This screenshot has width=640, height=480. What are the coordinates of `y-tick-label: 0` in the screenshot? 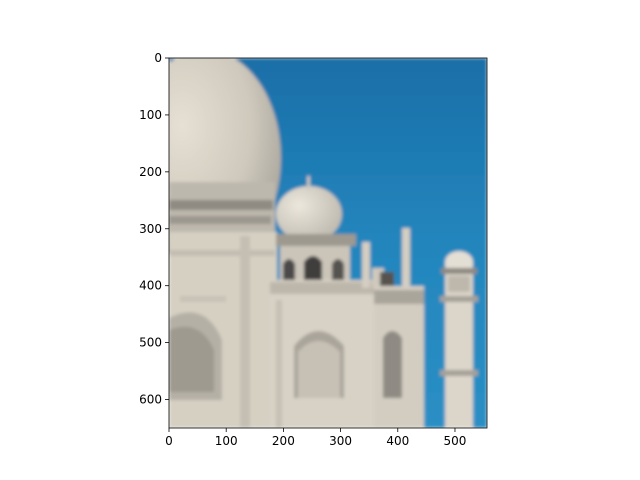 It's located at (158, 58).